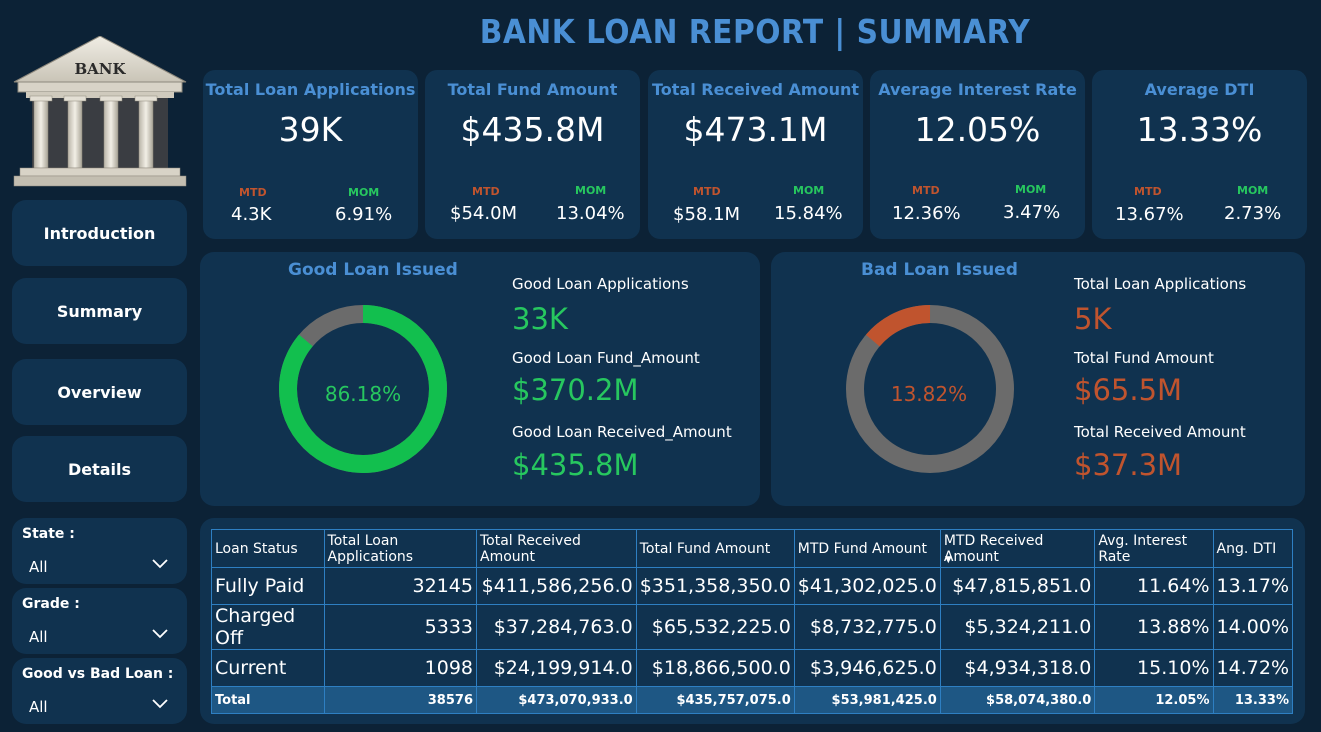 The height and width of the screenshot is (732, 1321). I want to click on table-cell: 12.05%, so click(1154, 700).